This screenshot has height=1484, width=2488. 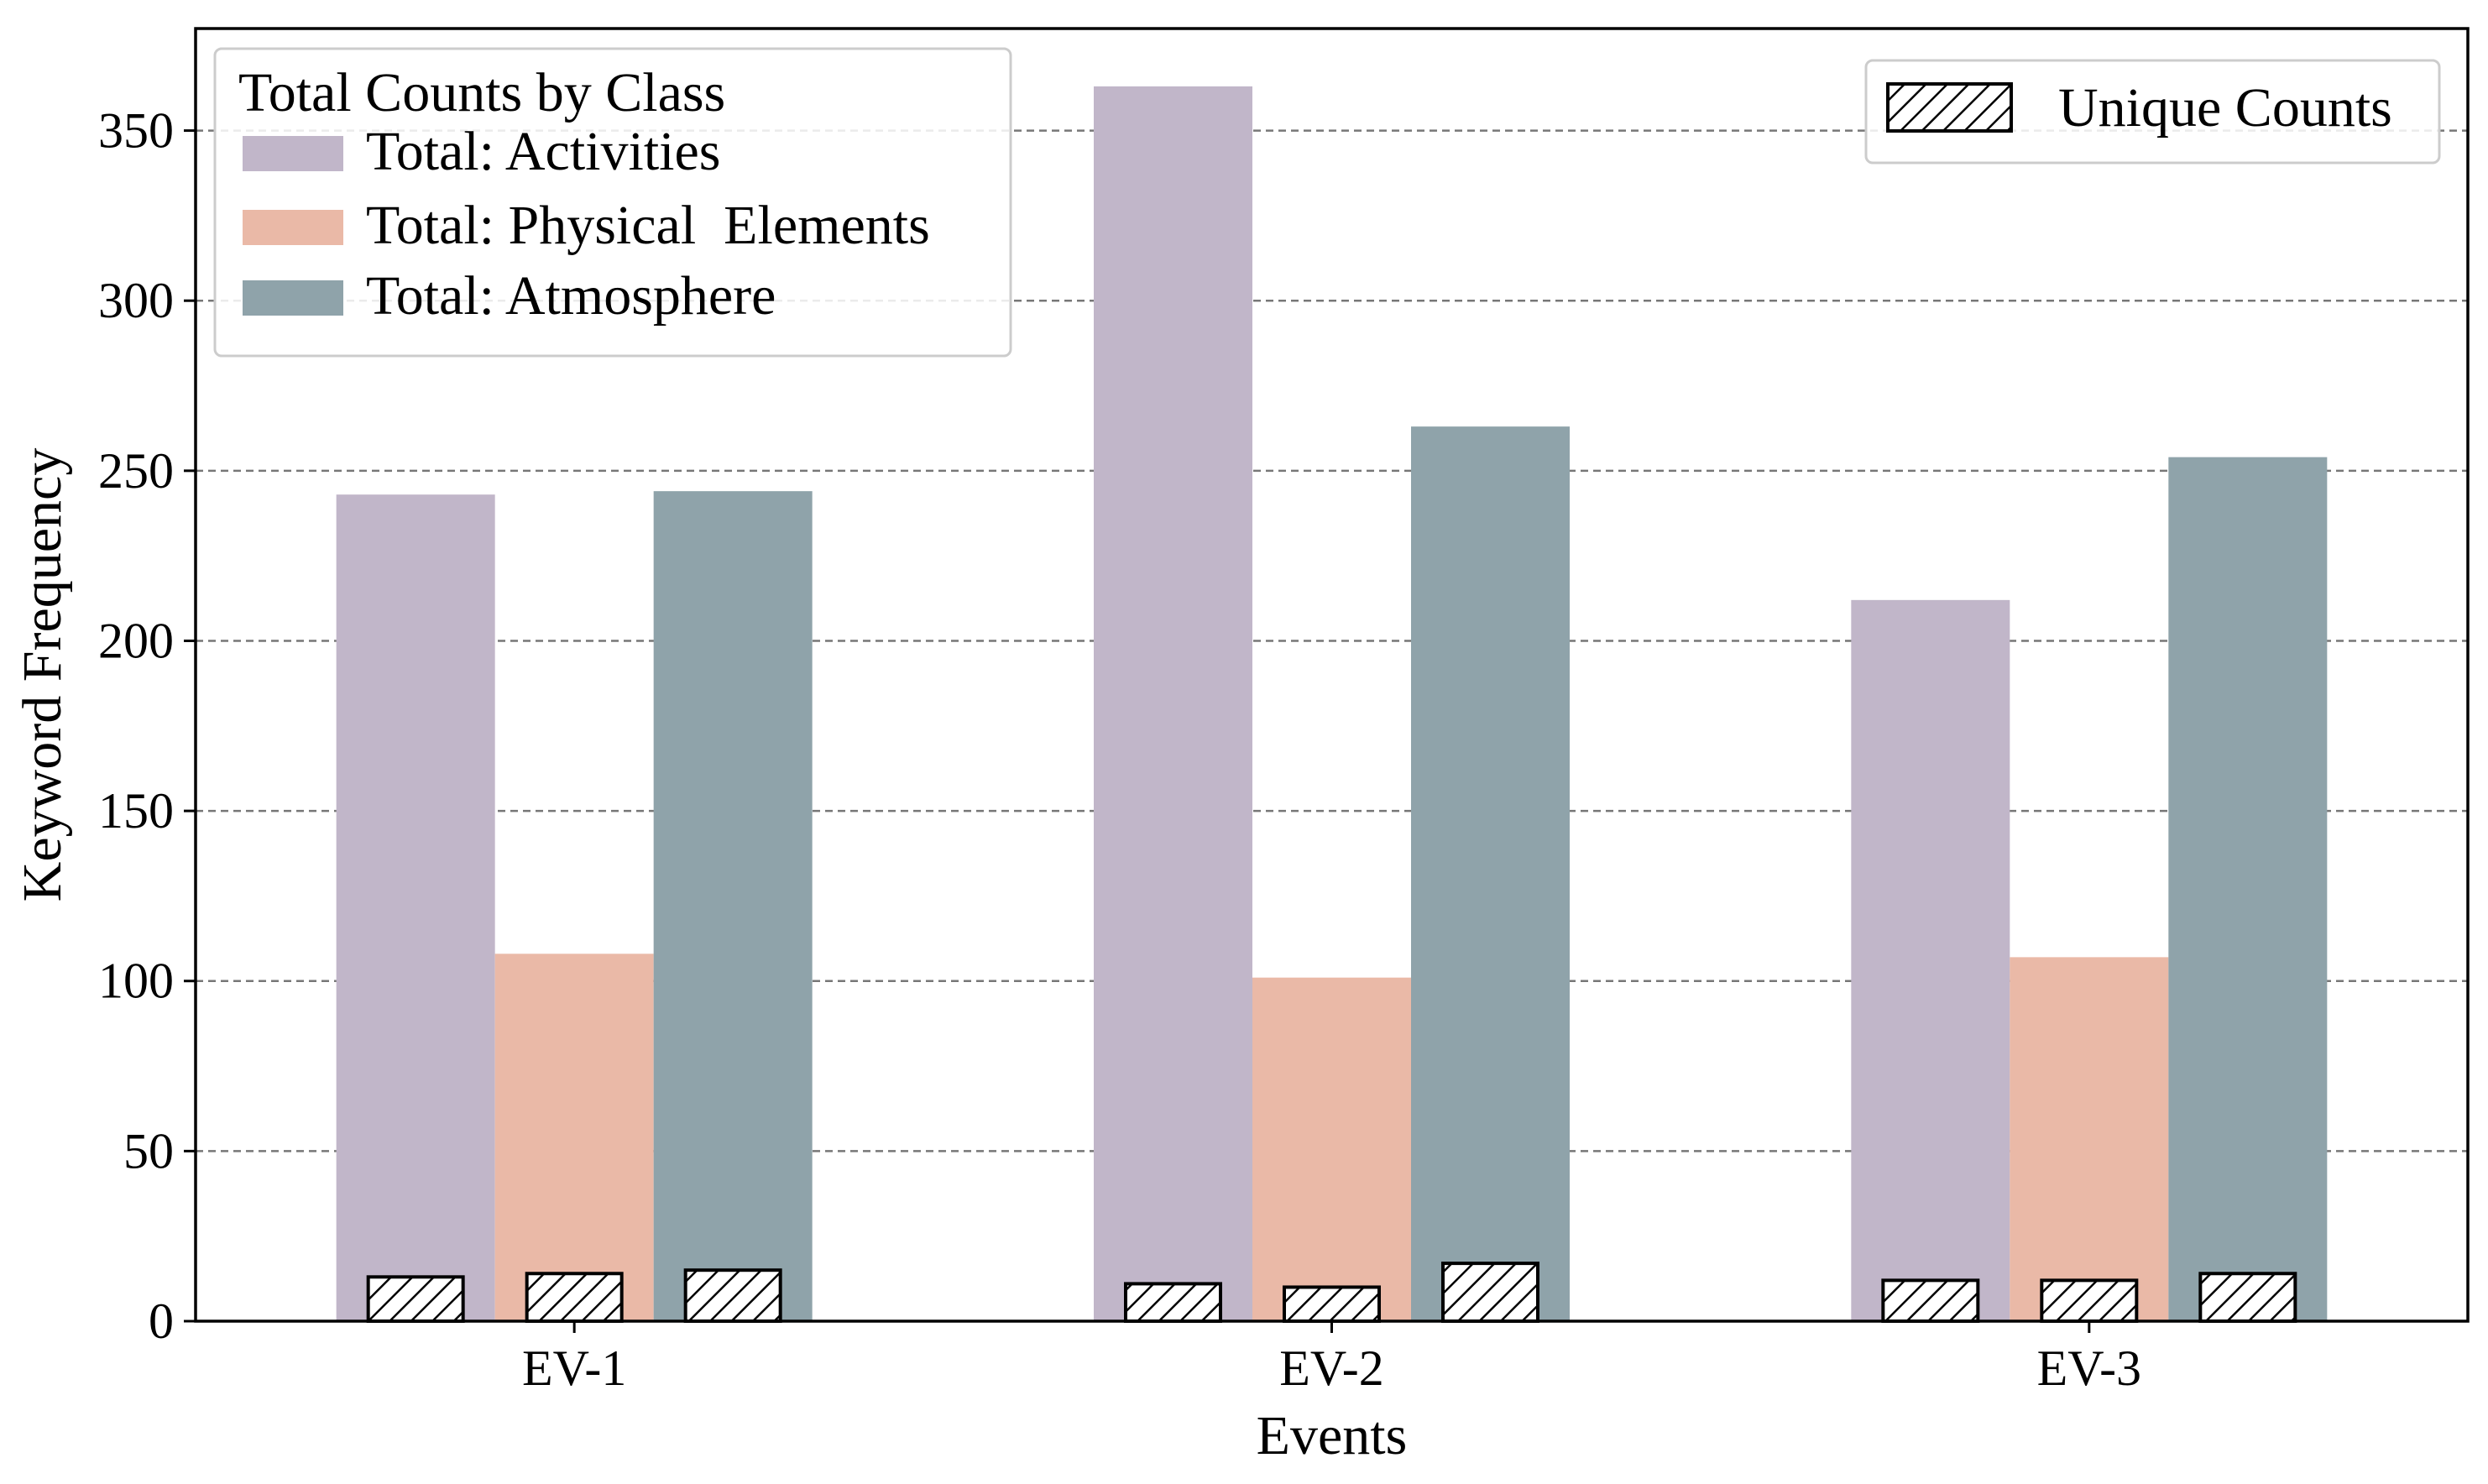 I want to click on y-tick-label: 50, so click(x=148, y=1150).